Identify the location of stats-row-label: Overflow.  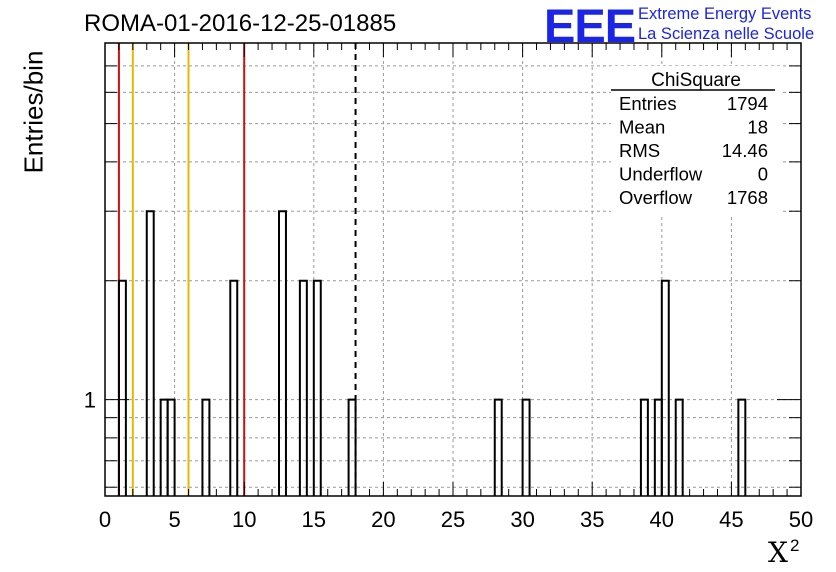
(656, 197).